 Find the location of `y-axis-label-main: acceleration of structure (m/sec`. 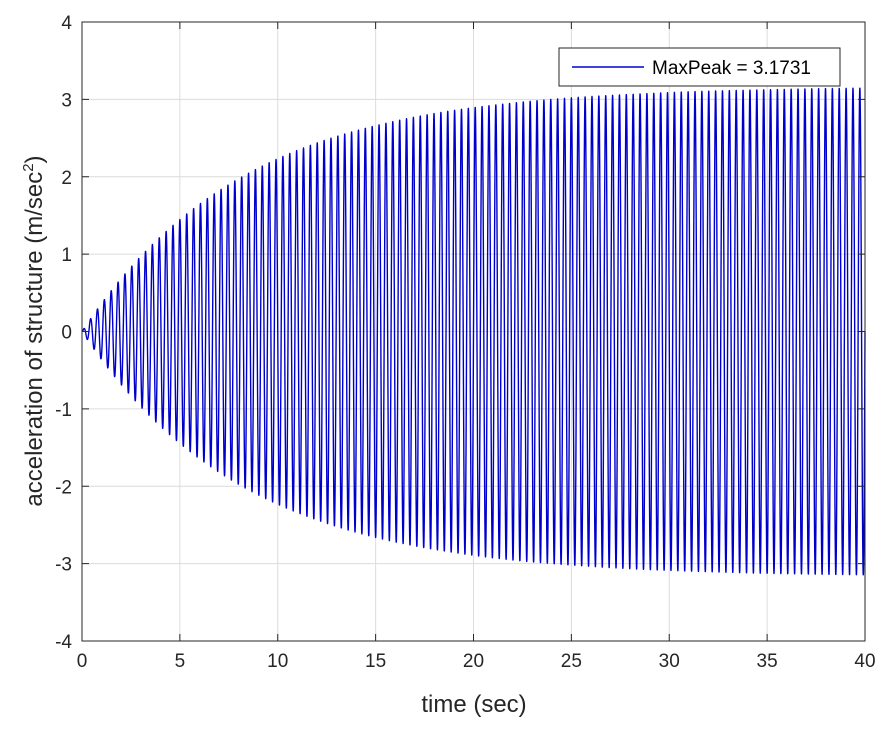

y-axis-label-main: acceleration of structure (m/sec is located at coordinates (34, 339).